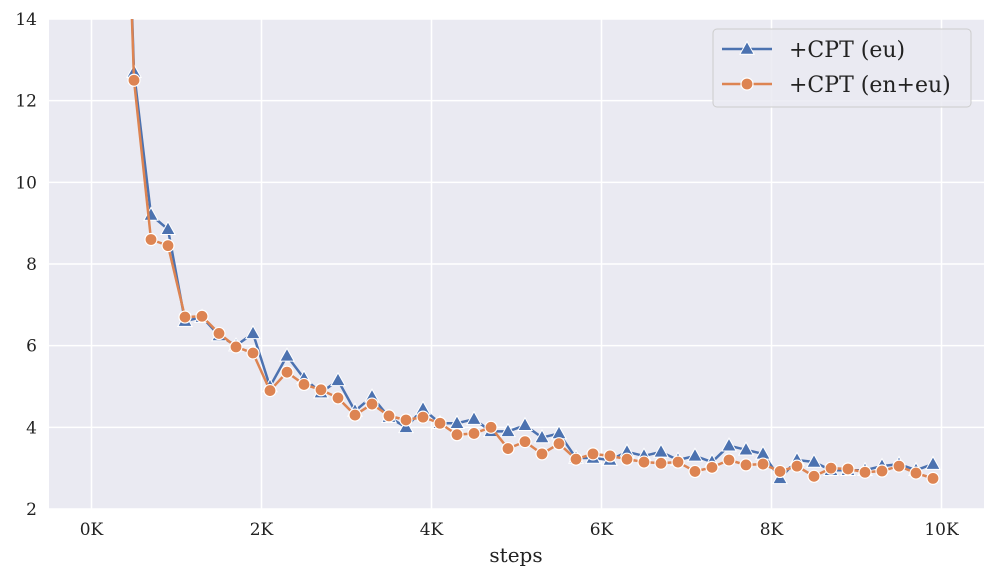  I want to click on x-tick-label: 10K, so click(941, 530).